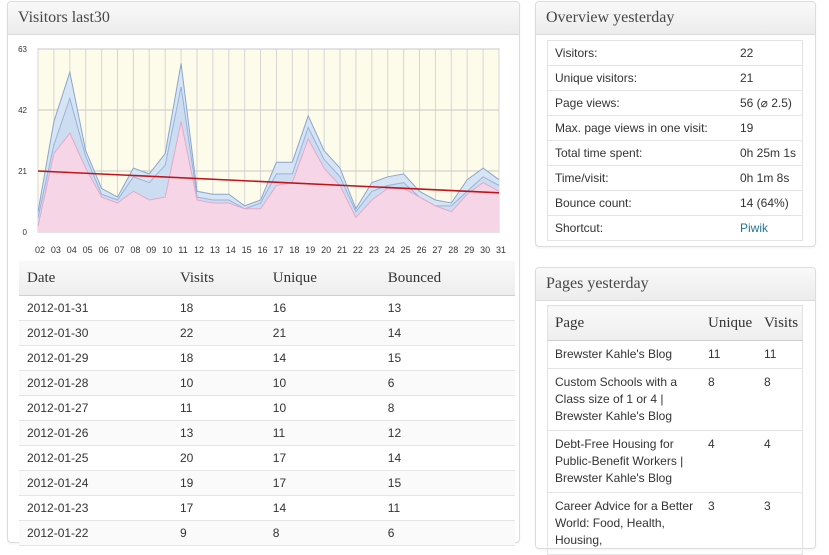 The width and height of the screenshot is (829, 555). Describe the element at coordinates (640, 103) in the screenshot. I see `overview-label: Page views:` at that location.